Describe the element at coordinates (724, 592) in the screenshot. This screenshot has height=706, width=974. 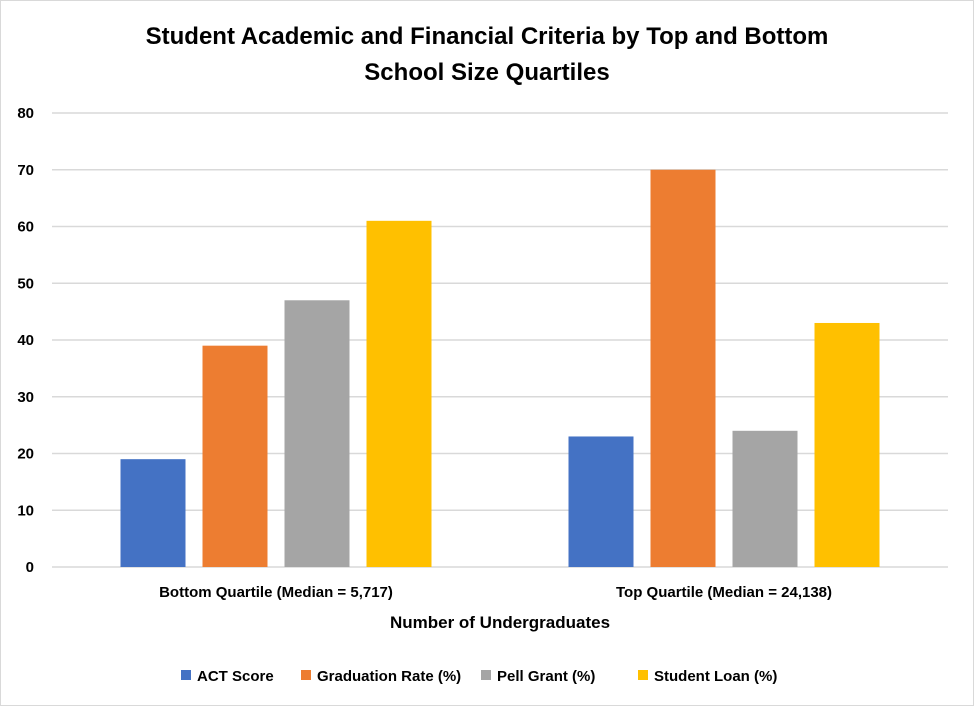
I see `x-category-label: Top Quartile (Median = 24,138)` at that location.